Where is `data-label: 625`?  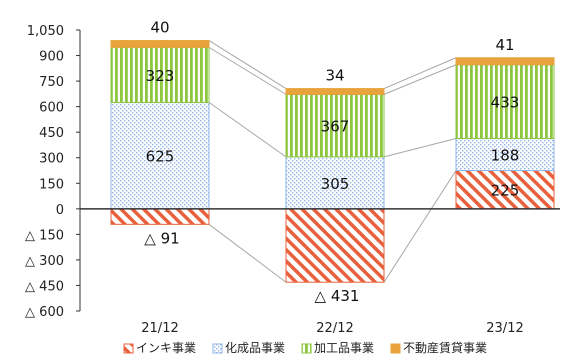 data-label: 625 is located at coordinates (160, 157).